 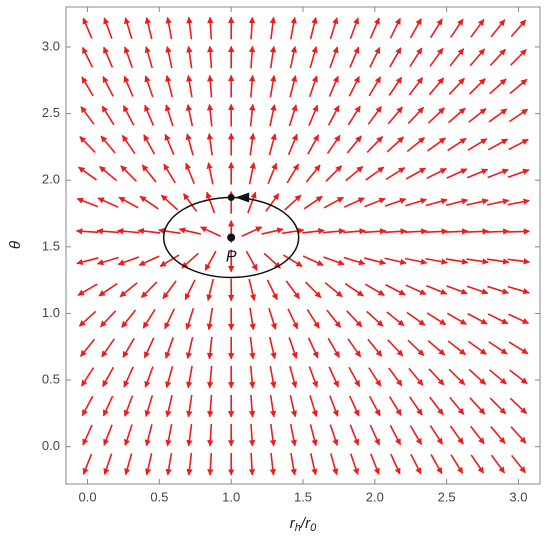 What do you see at coordinates (159, 496) in the screenshot?
I see `x-tick-label: 0.5` at bounding box center [159, 496].